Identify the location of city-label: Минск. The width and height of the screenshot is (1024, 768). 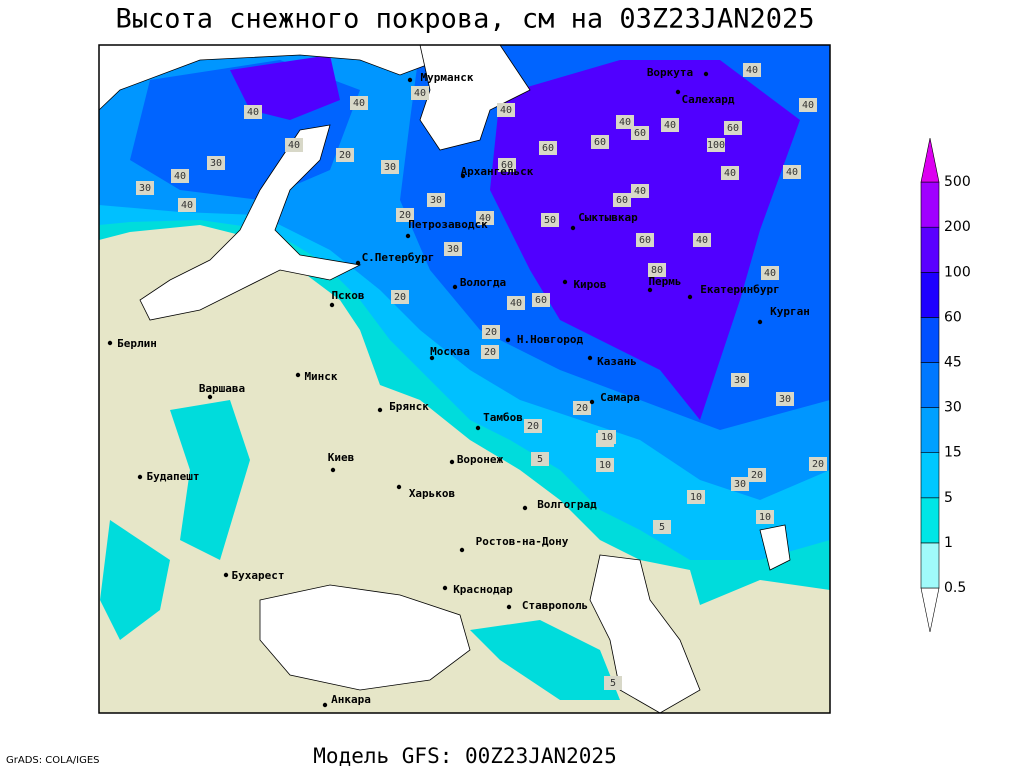
(320, 376).